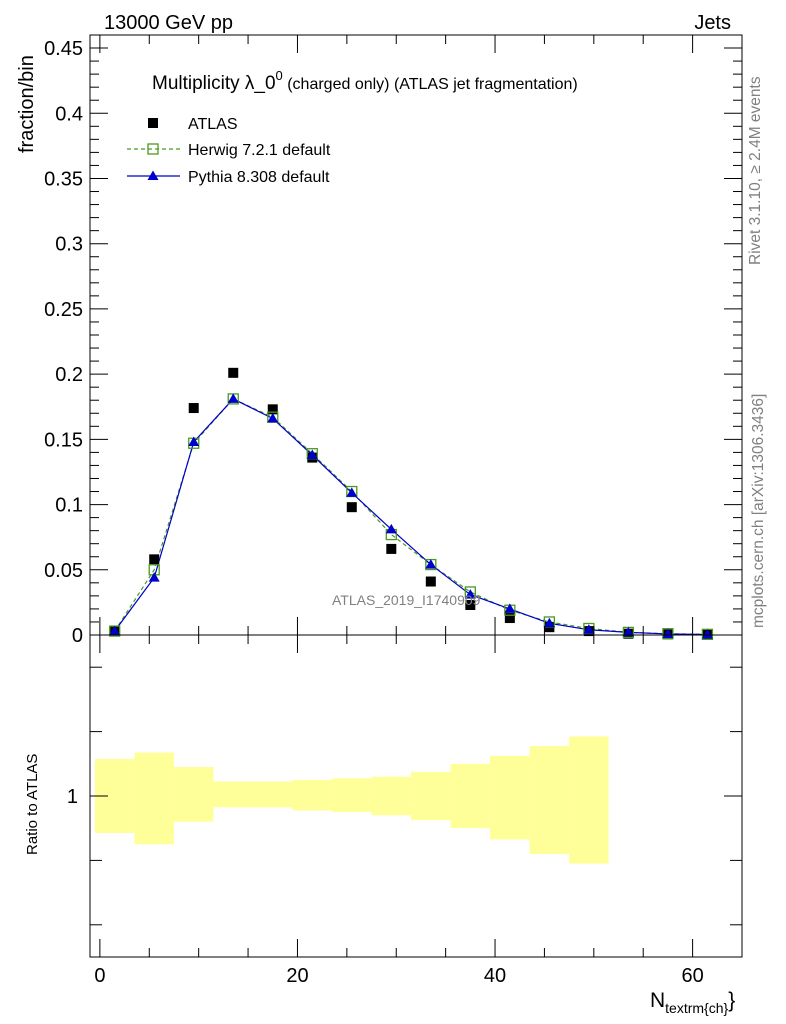 This screenshot has height=1024, width=786. I want to click on title-superscript: 0, so click(279, 75).